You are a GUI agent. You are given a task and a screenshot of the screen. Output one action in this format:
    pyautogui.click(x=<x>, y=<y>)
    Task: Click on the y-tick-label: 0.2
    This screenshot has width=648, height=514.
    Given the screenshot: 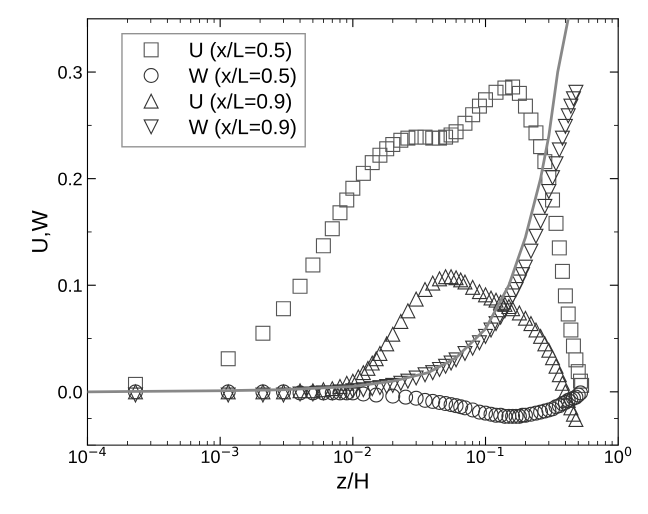 What is the action you would take?
    pyautogui.click(x=70, y=179)
    